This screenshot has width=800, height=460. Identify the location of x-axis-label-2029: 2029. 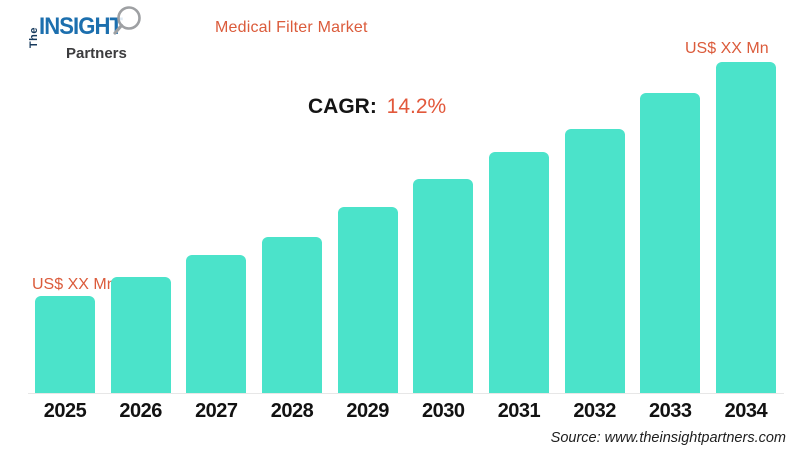
(367, 411).